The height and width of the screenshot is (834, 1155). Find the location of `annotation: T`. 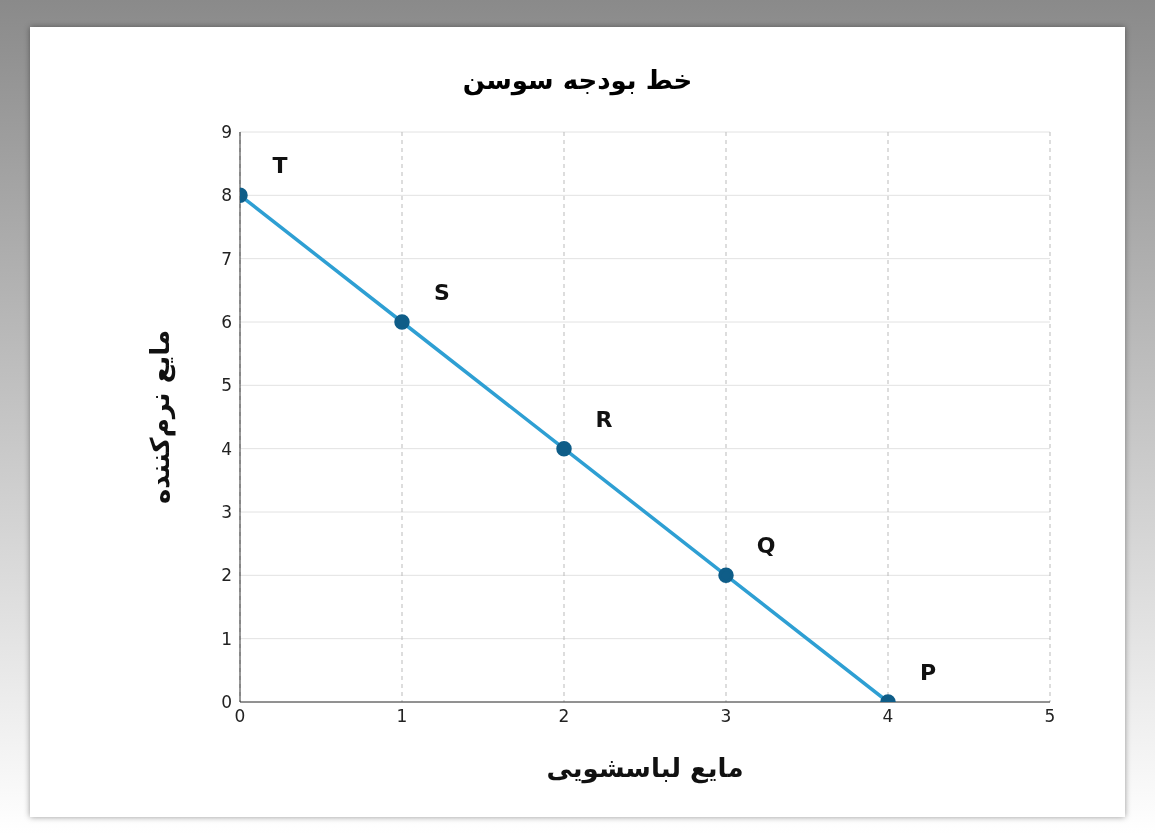

annotation: T is located at coordinates (280, 166).